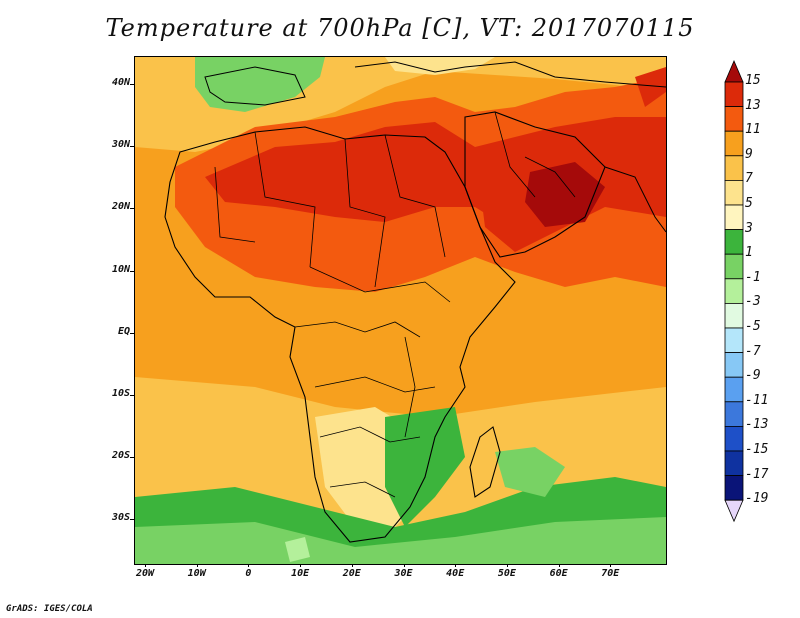  Describe the element at coordinates (734, 511) in the screenshot. I see `colorbar-bottom-arrow` at that location.